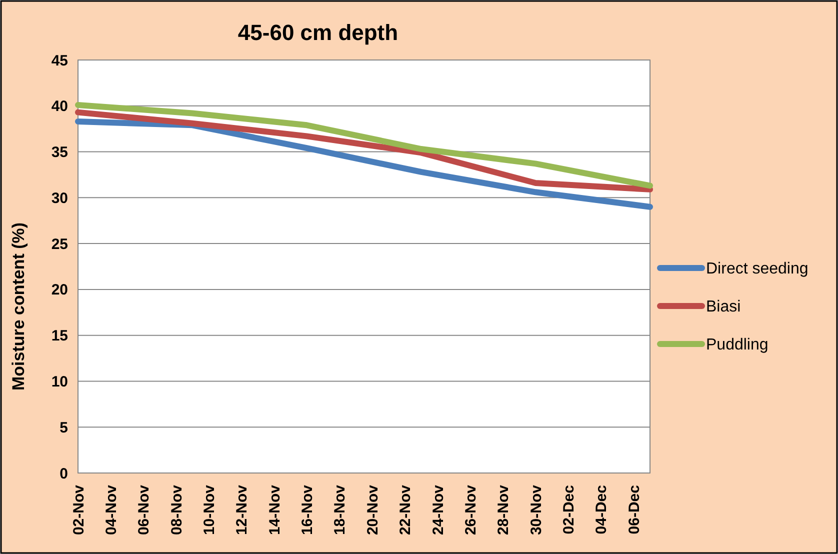  What do you see at coordinates (64, 473) in the screenshot?
I see `y-tick-label: 0` at bounding box center [64, 473].